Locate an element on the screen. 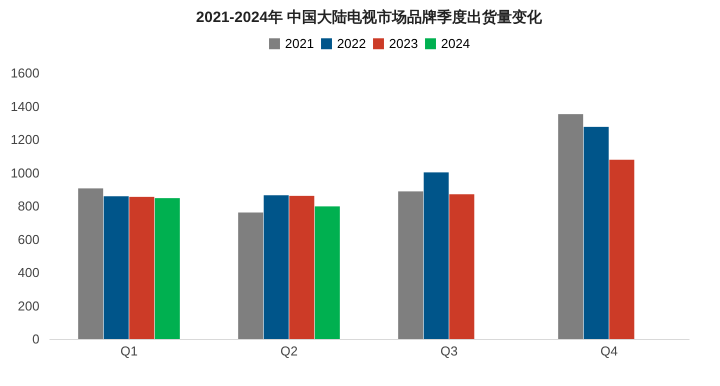 The height and width of the screenshot is (386, 720). y-tick-label: 800 is located at coordinates (29, 206).